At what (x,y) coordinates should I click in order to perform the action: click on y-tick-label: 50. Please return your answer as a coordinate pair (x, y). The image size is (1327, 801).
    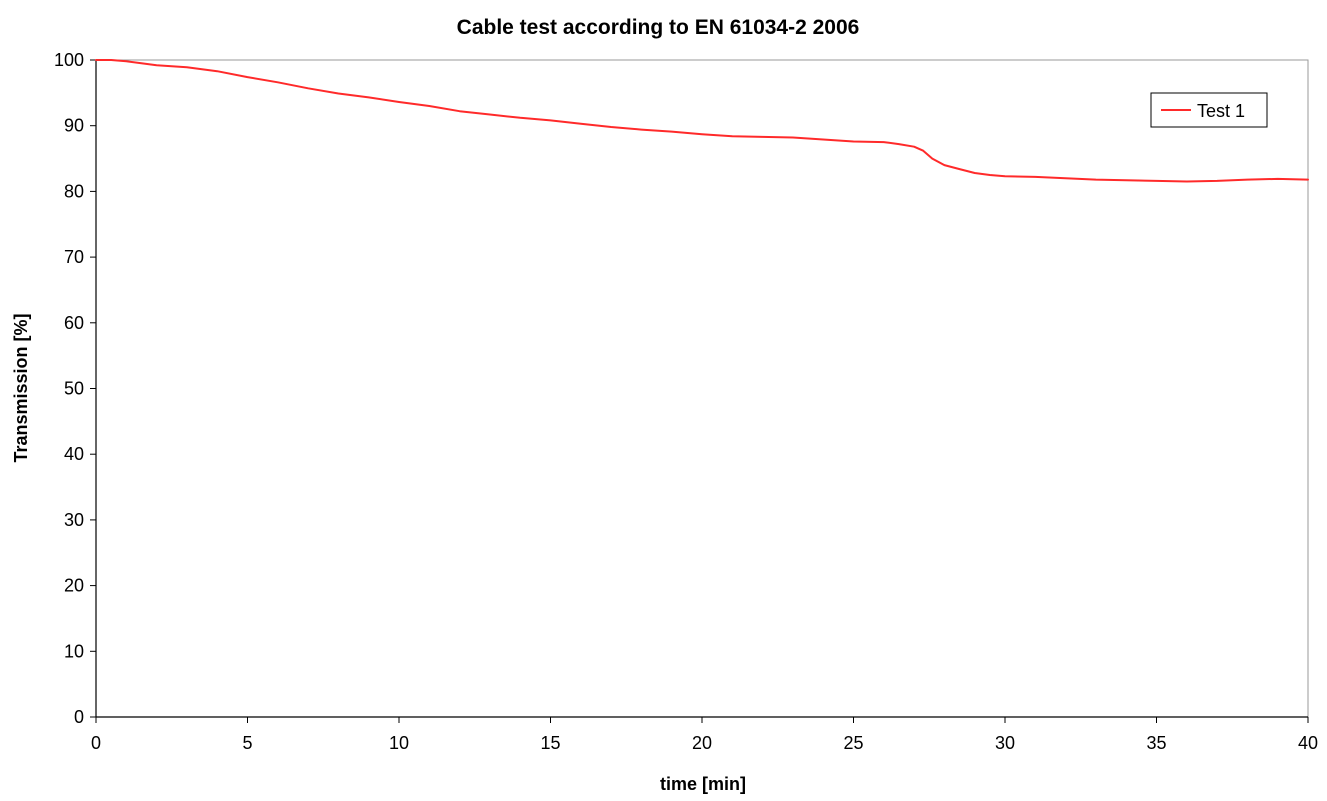
    Looking at the image, I should click on (74, 389).